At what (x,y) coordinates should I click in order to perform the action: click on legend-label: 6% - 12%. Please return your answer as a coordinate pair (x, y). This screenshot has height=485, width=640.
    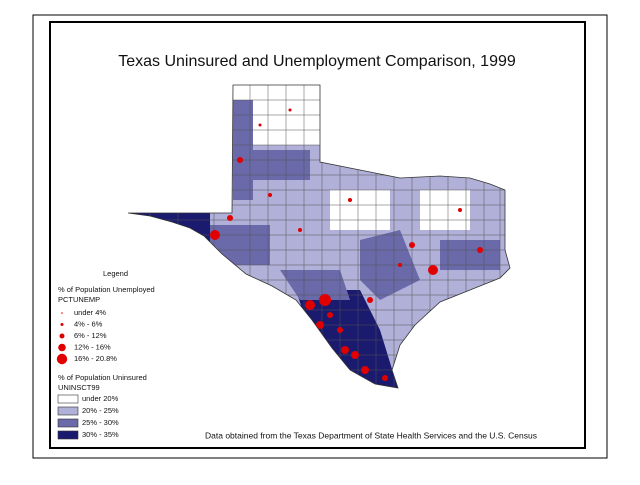
    Looking at the image, I should click on (90, 335).